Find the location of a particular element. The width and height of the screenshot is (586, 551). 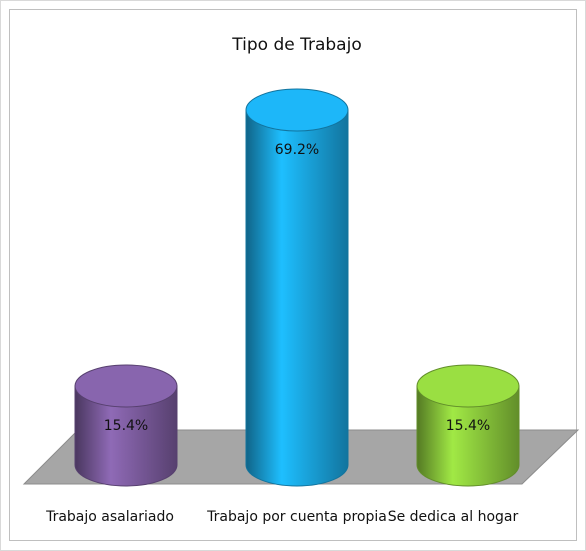

data-label: 69.2% is located at coordinates (297, 150).